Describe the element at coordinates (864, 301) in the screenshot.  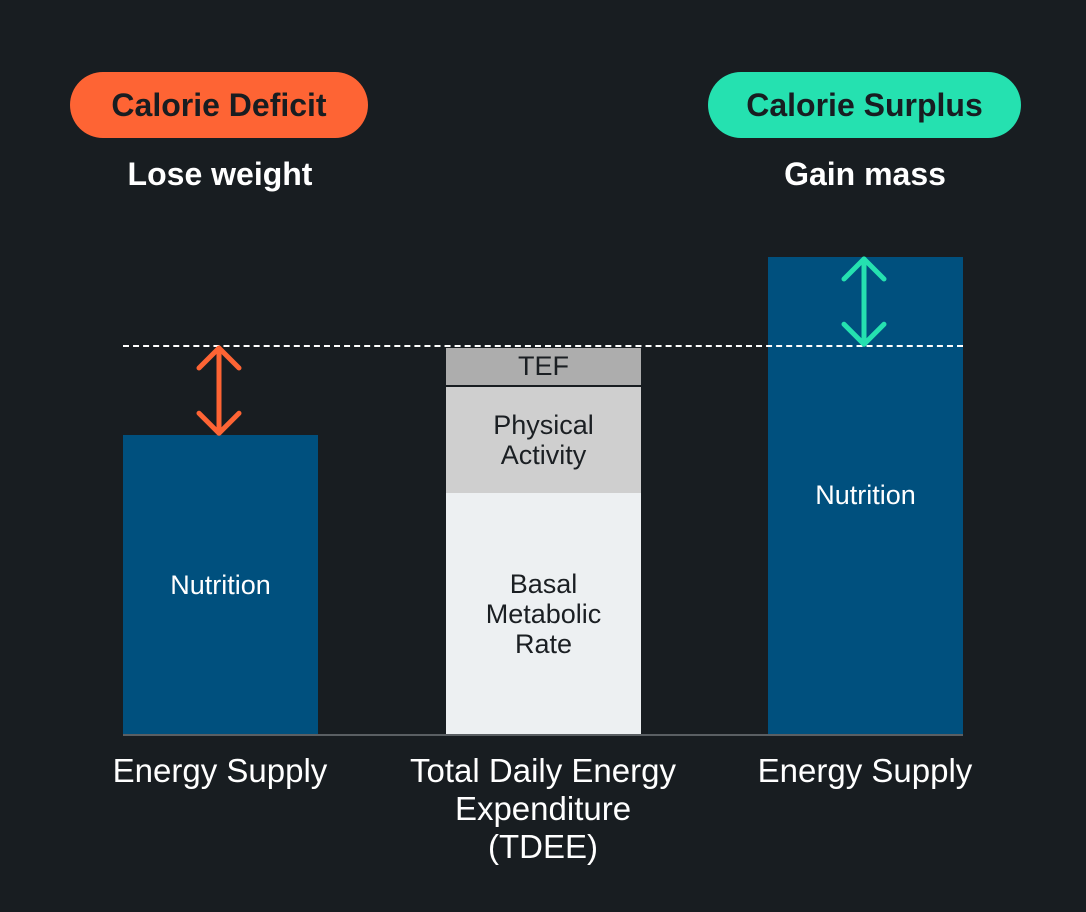
I see `surplus-double-arrow-icon` at that location.